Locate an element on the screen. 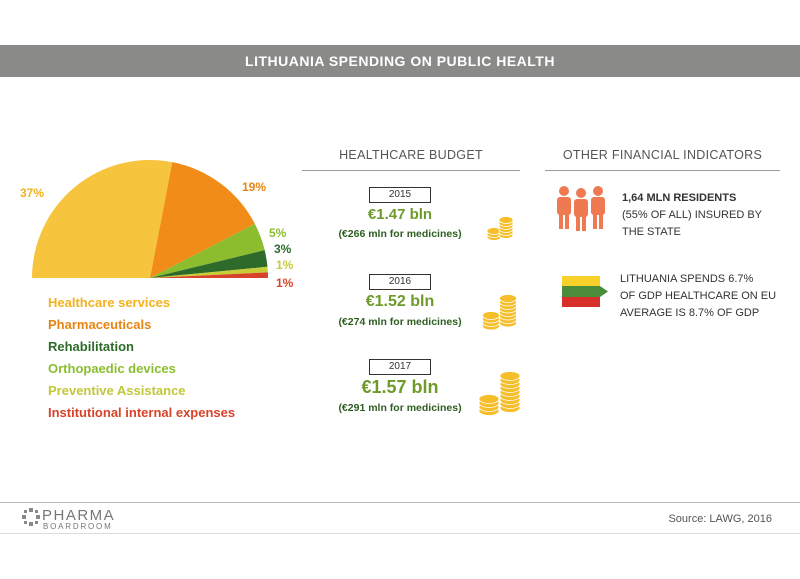  legend-orthopaedic: Orthopaedic devices is located at coordinates (112, 368).